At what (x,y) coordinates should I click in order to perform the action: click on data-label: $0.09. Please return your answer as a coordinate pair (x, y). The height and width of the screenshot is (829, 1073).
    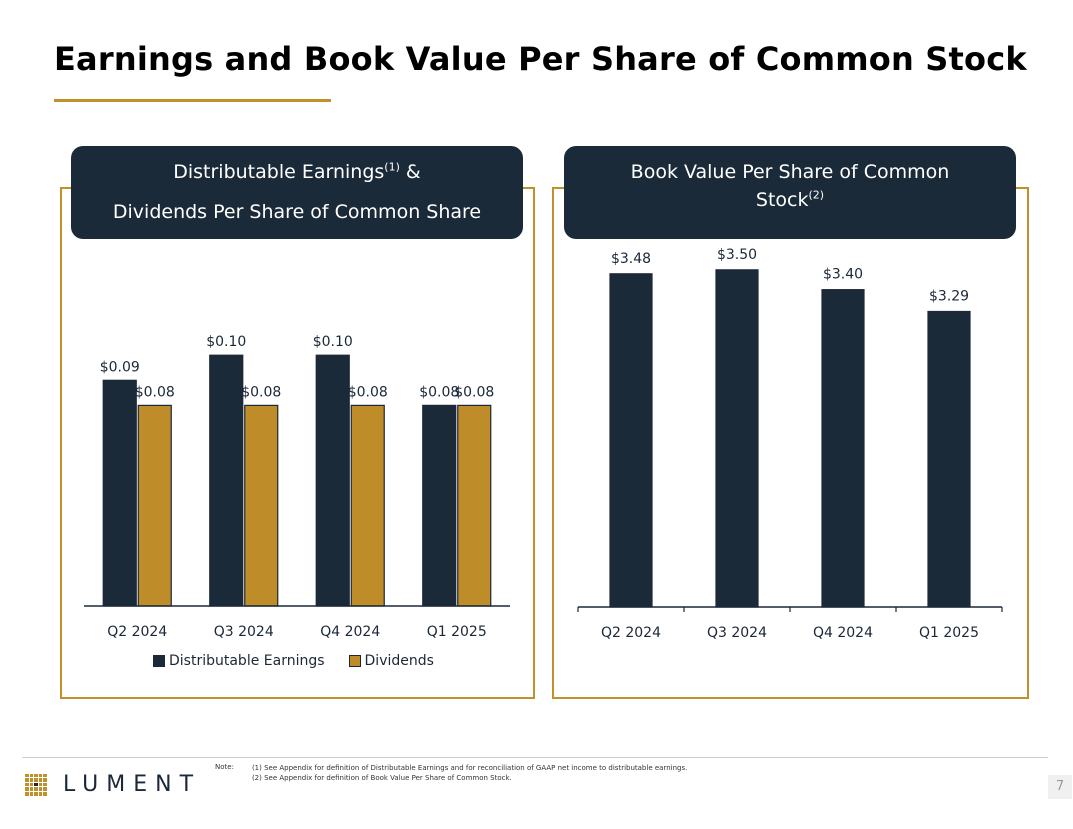
    Looking at the image, I should click on (120, 367).